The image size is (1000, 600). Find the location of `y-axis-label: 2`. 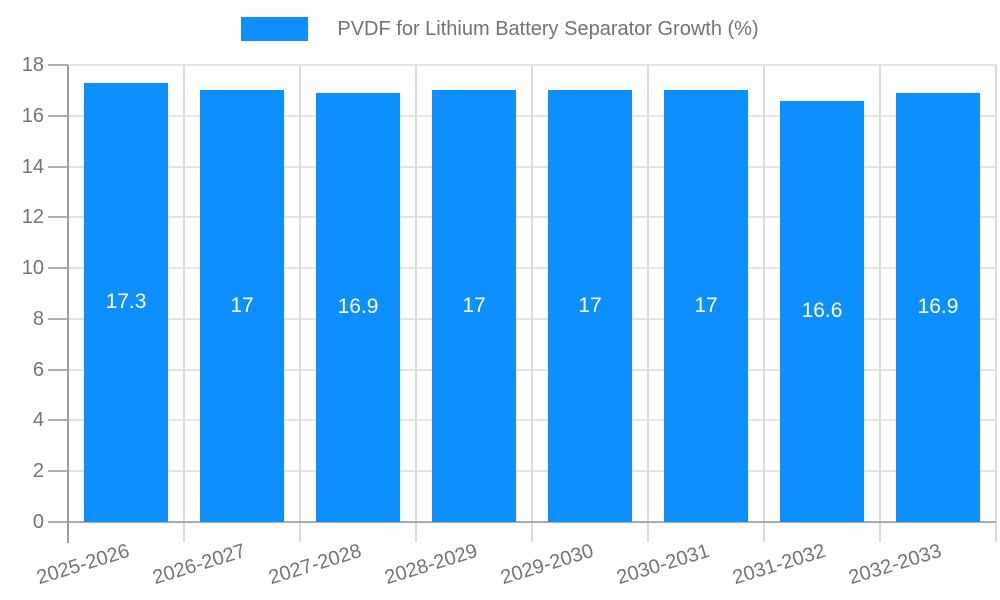

y-axis-label: 2 is located at coordinates (38, 471).